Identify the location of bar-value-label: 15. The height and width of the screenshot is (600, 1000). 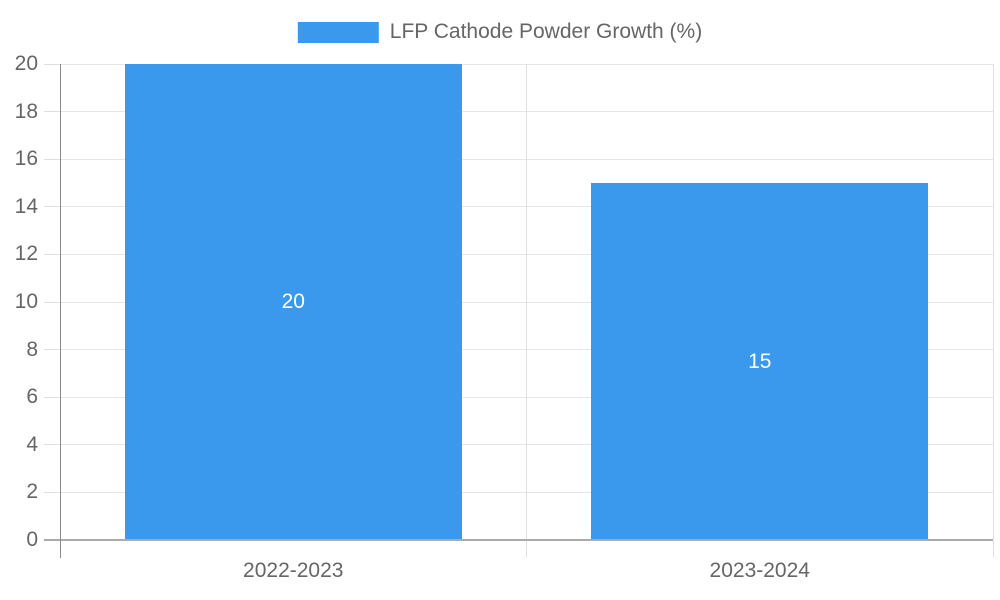
(760, 361).